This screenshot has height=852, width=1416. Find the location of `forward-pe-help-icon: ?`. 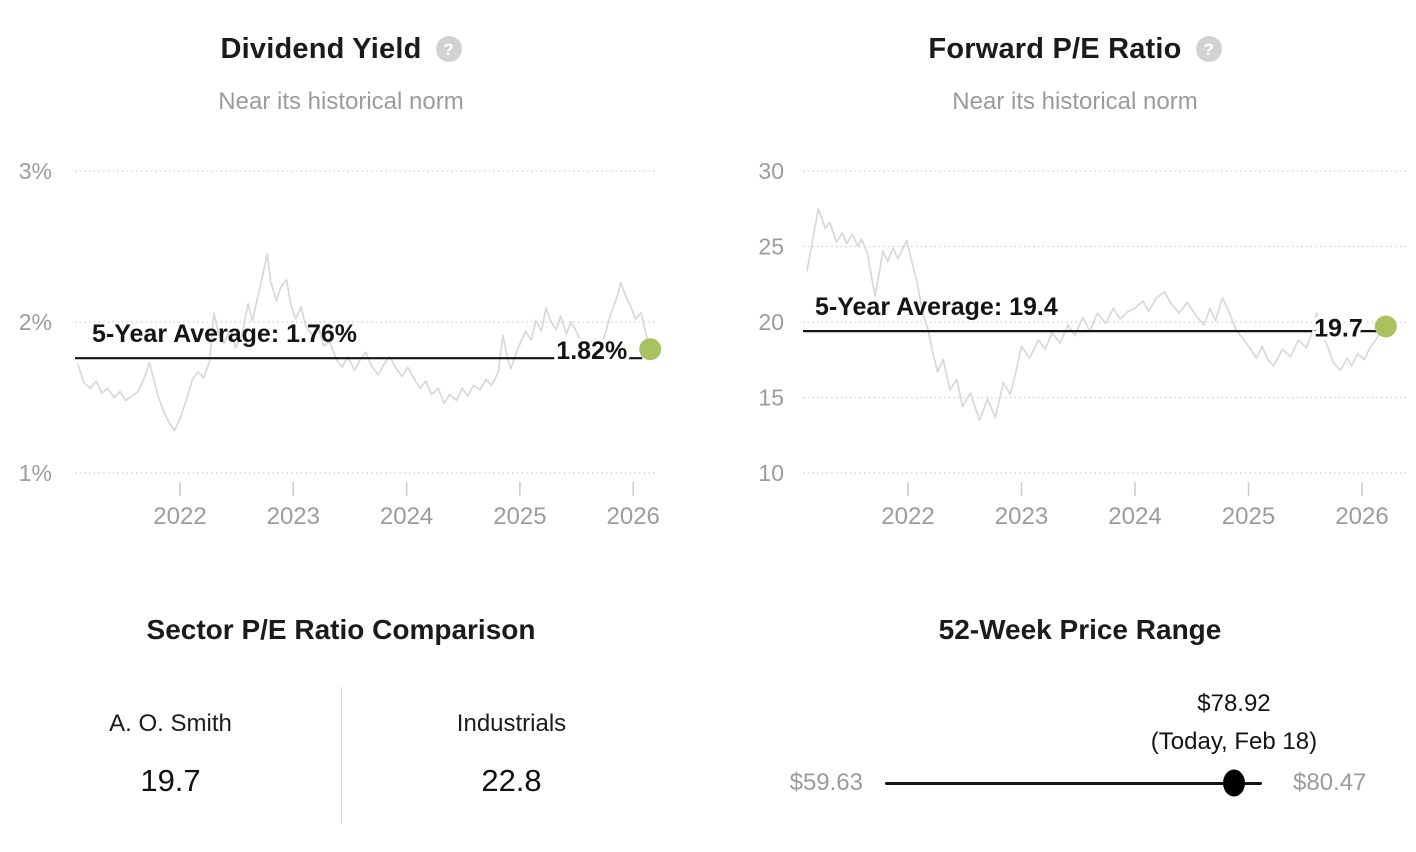

forward-pe-help-icon: ? is located at coordinates (1208, 49).